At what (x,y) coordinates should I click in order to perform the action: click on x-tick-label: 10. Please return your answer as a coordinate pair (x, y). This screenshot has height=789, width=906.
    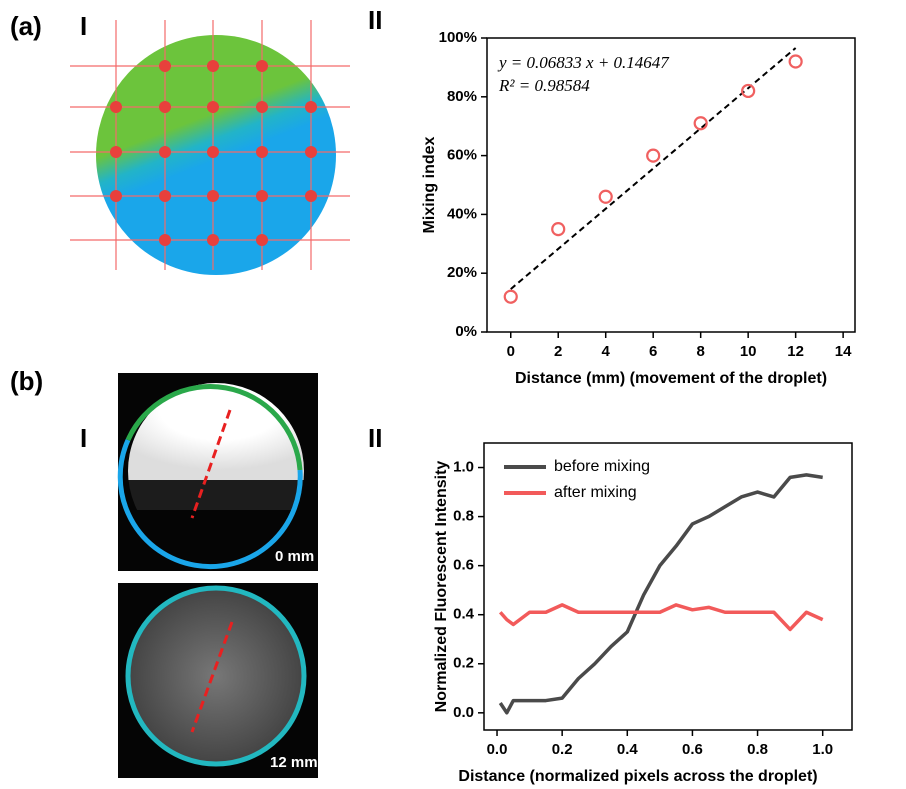
    Looking at the image, I should click on (748, 351).